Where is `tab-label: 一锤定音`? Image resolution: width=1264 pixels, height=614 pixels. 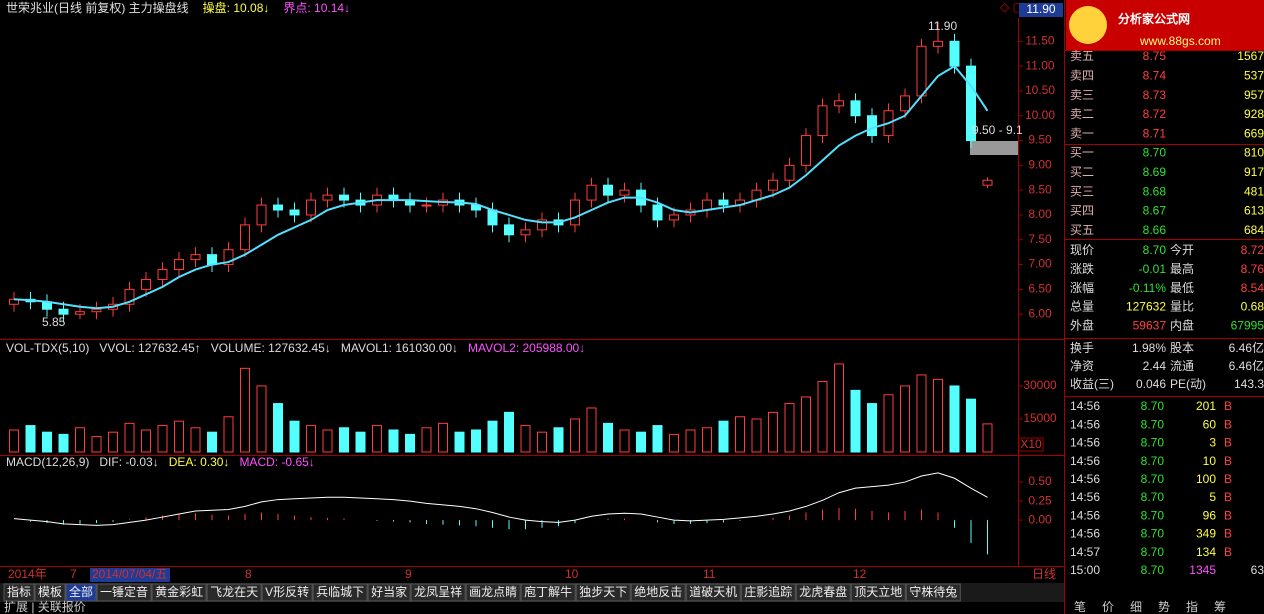 tab-label: 一锤定音 is located at coordinates (124, 591).